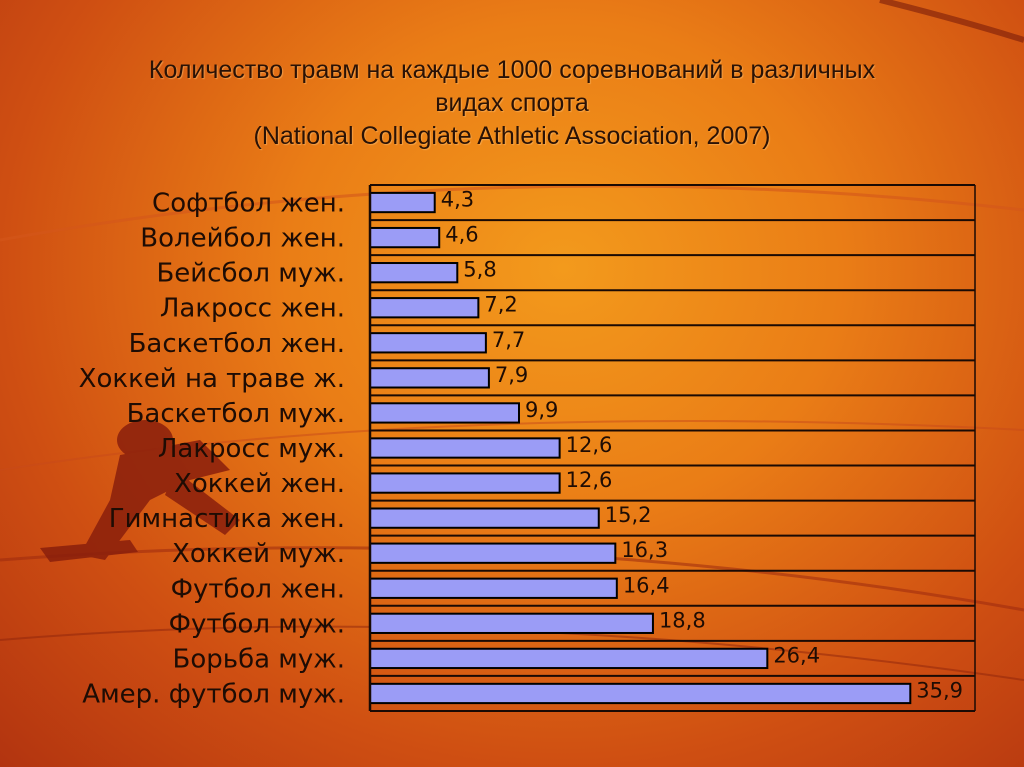  What do you see at coordinates (541, 410) in the screenshot?
I see `value-label: 9,9` at bounding box center [541, 410].